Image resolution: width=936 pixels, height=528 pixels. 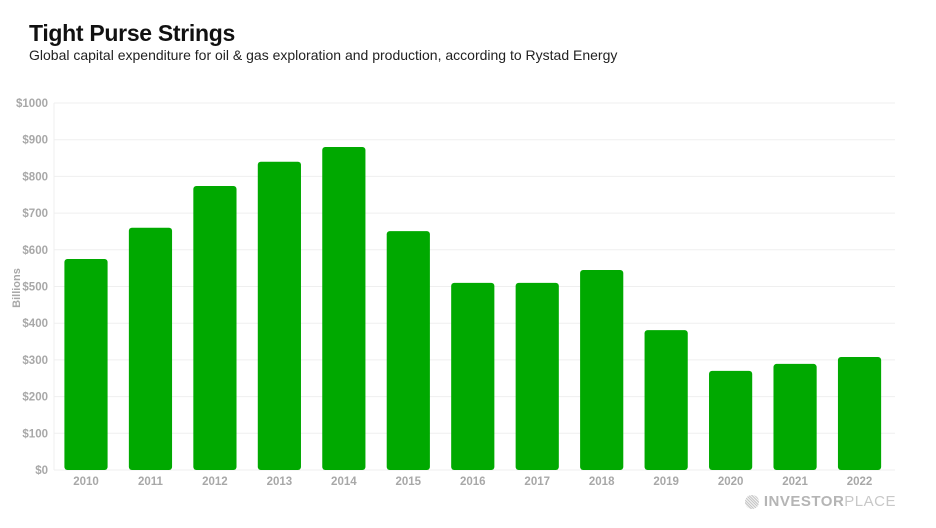 I want to click on y-tick-label: $1000, so click(x=32, y=104).